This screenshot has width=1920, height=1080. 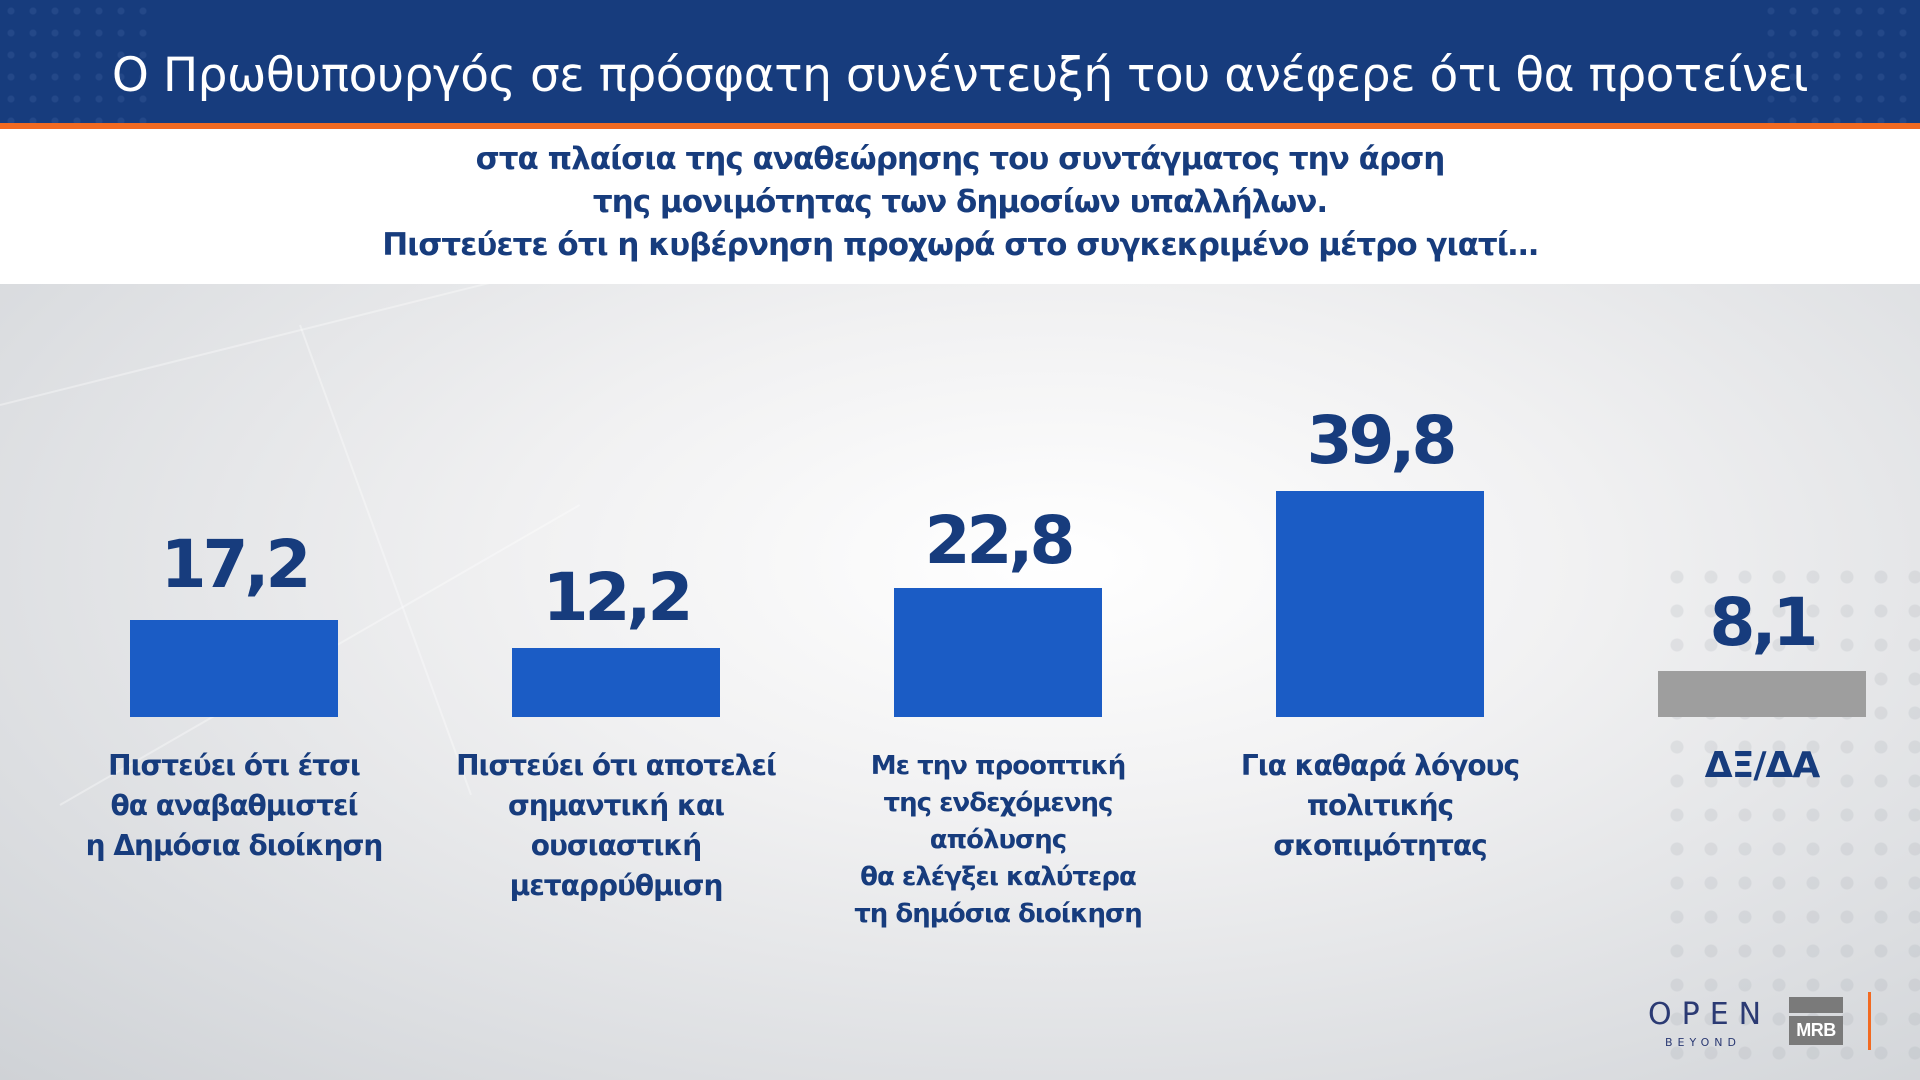 What do you see at coordinates (1869, 1021) in the screenshot?
I see `logo-divider` at bounding box center [1869, 1021].